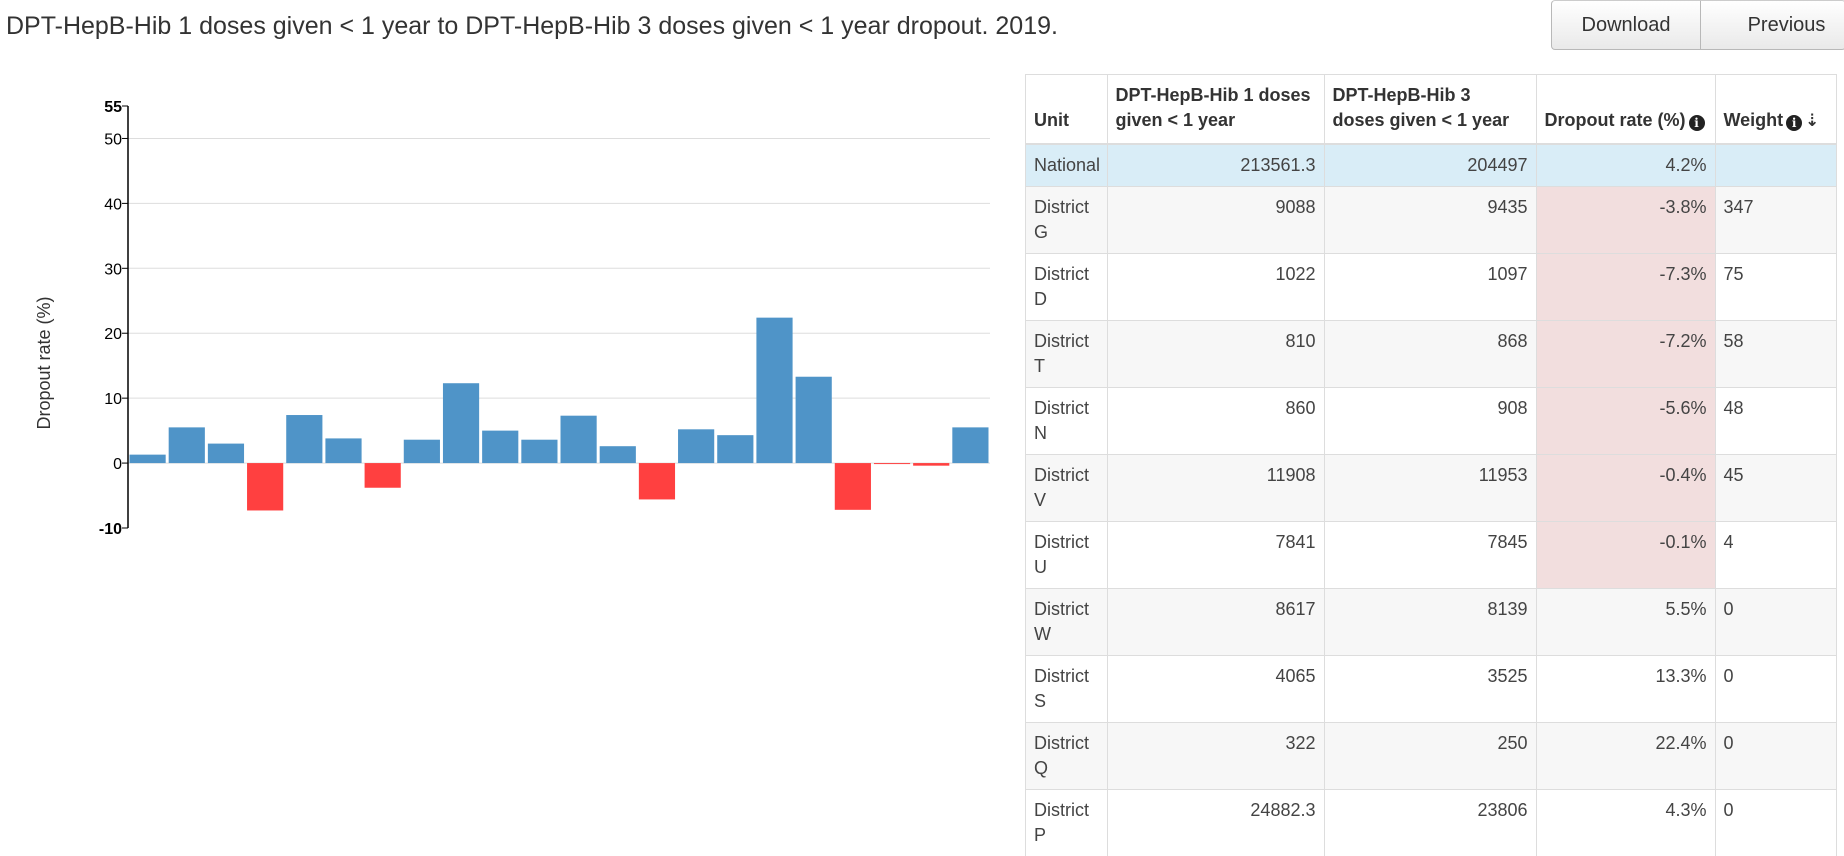 Image resolution: width=1844 pixels, height=856 pixels. What do you see at coordinates (113, 399) in the screenshot?
I see `y-tick-label: 10` at bounding box center [113, 399].